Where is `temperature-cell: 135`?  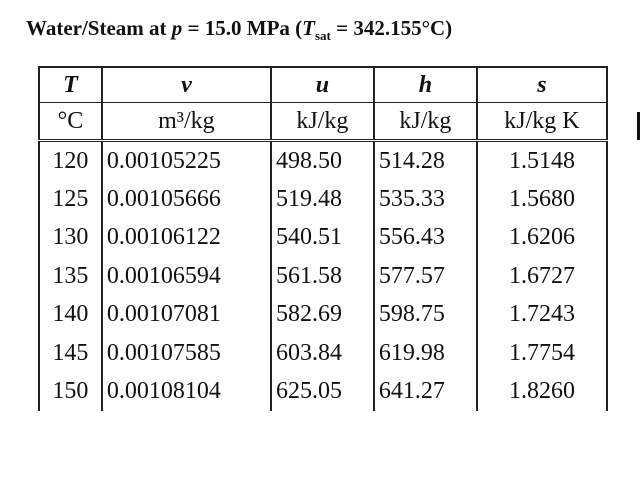 temperature-cell: 135 is located at coordinates (70, 276).